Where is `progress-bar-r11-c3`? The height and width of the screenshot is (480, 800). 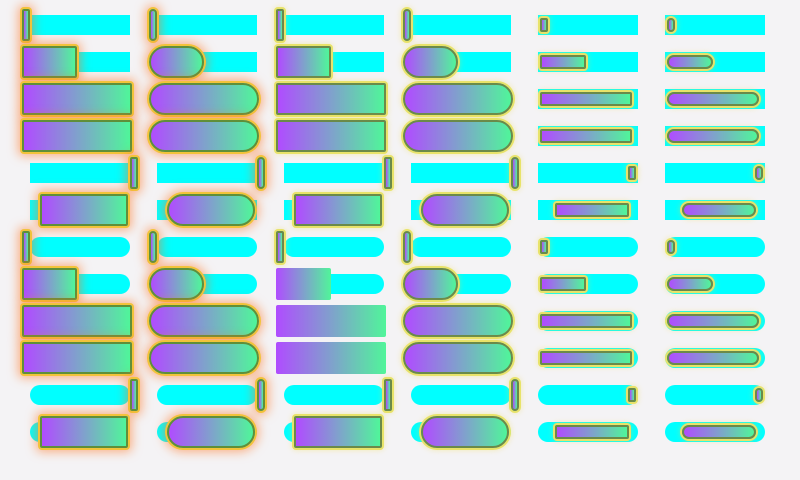 progress-bar-r11-c3 is located at coordinates (338, 395).